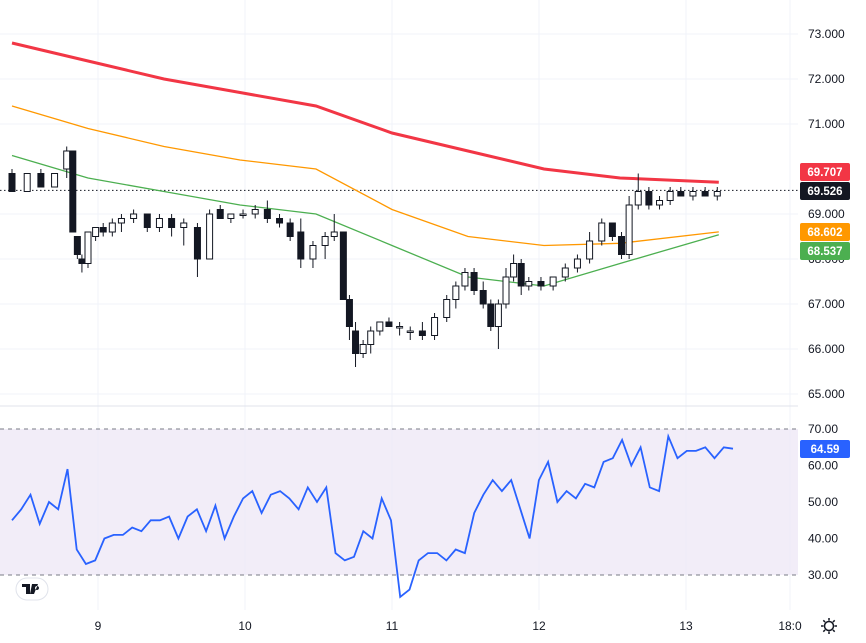 The width and height of the screenshot is (866, 643). What do you see at coordinates (448, 626) in the screenshot?
I see `time-axis: 9 10 11 12 13 18:0` at bounding box center [448, 626].